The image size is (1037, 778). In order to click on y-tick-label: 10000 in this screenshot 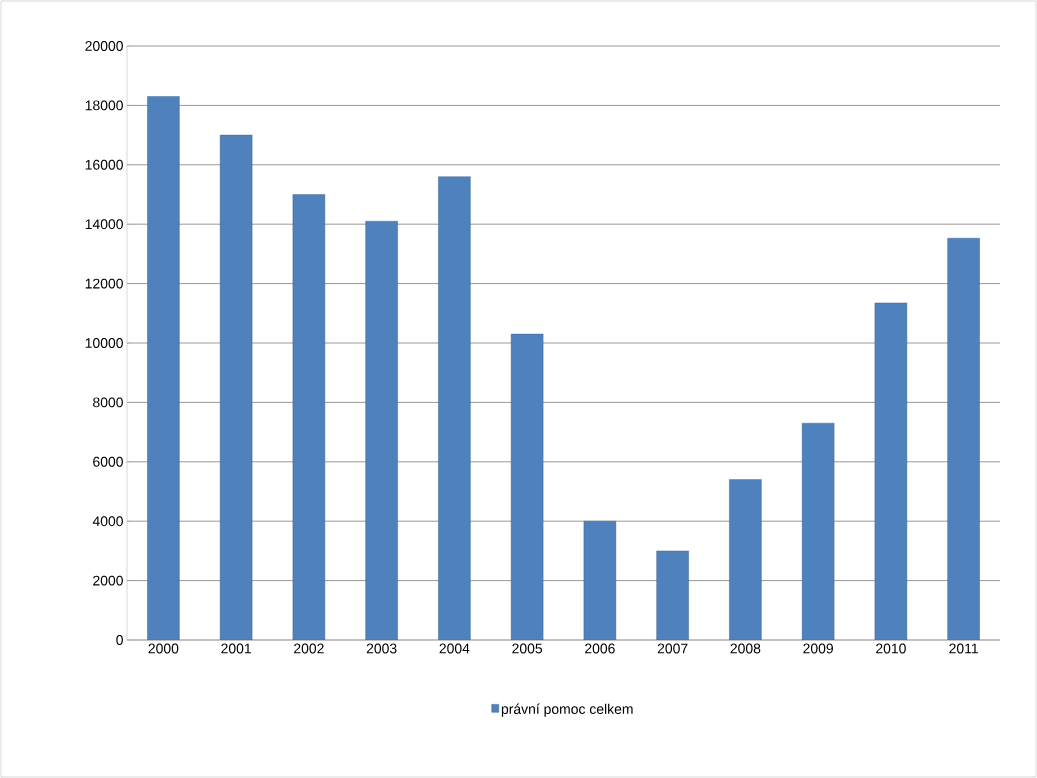, I will do `click(104, 343)`.